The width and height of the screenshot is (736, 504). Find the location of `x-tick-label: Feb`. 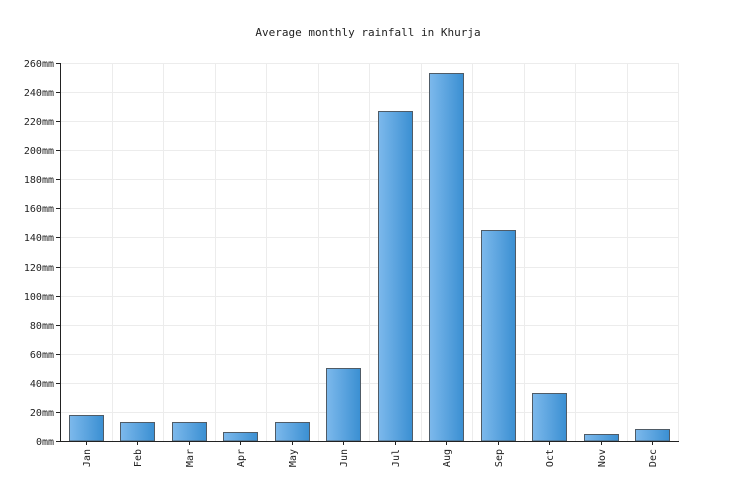

x-tick-label: Feb is located at coordinates (138, 458).